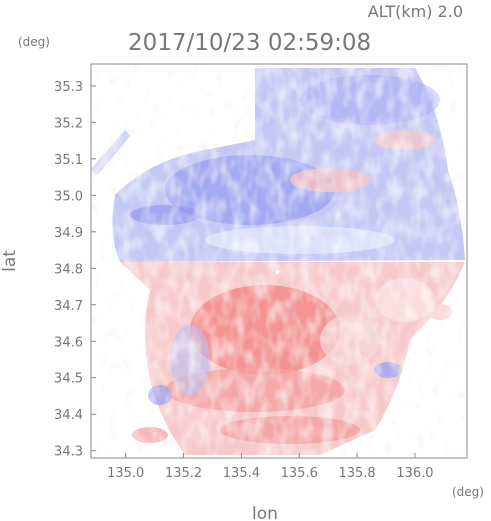 The image size is (491, 521). Describe the element at coordinates (10, 261) in the screenshot. I see `y-axis-label: lat` at that location.